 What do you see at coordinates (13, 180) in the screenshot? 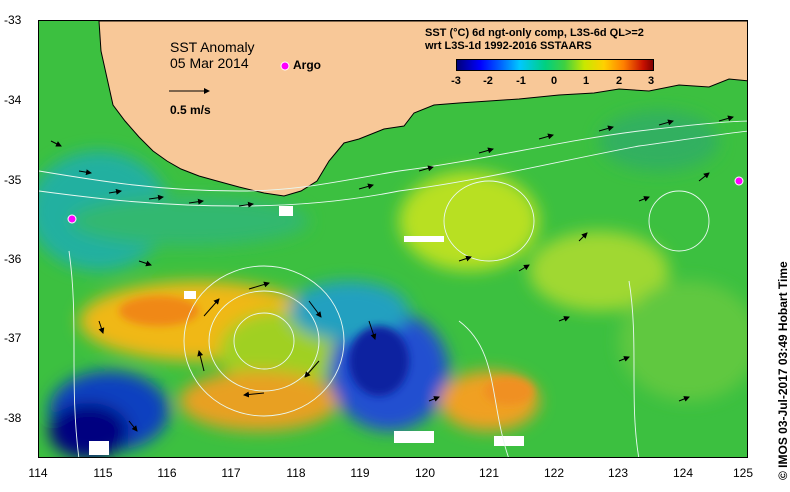
I see `y-tick-label: -35` at bounding box center [13, 180].